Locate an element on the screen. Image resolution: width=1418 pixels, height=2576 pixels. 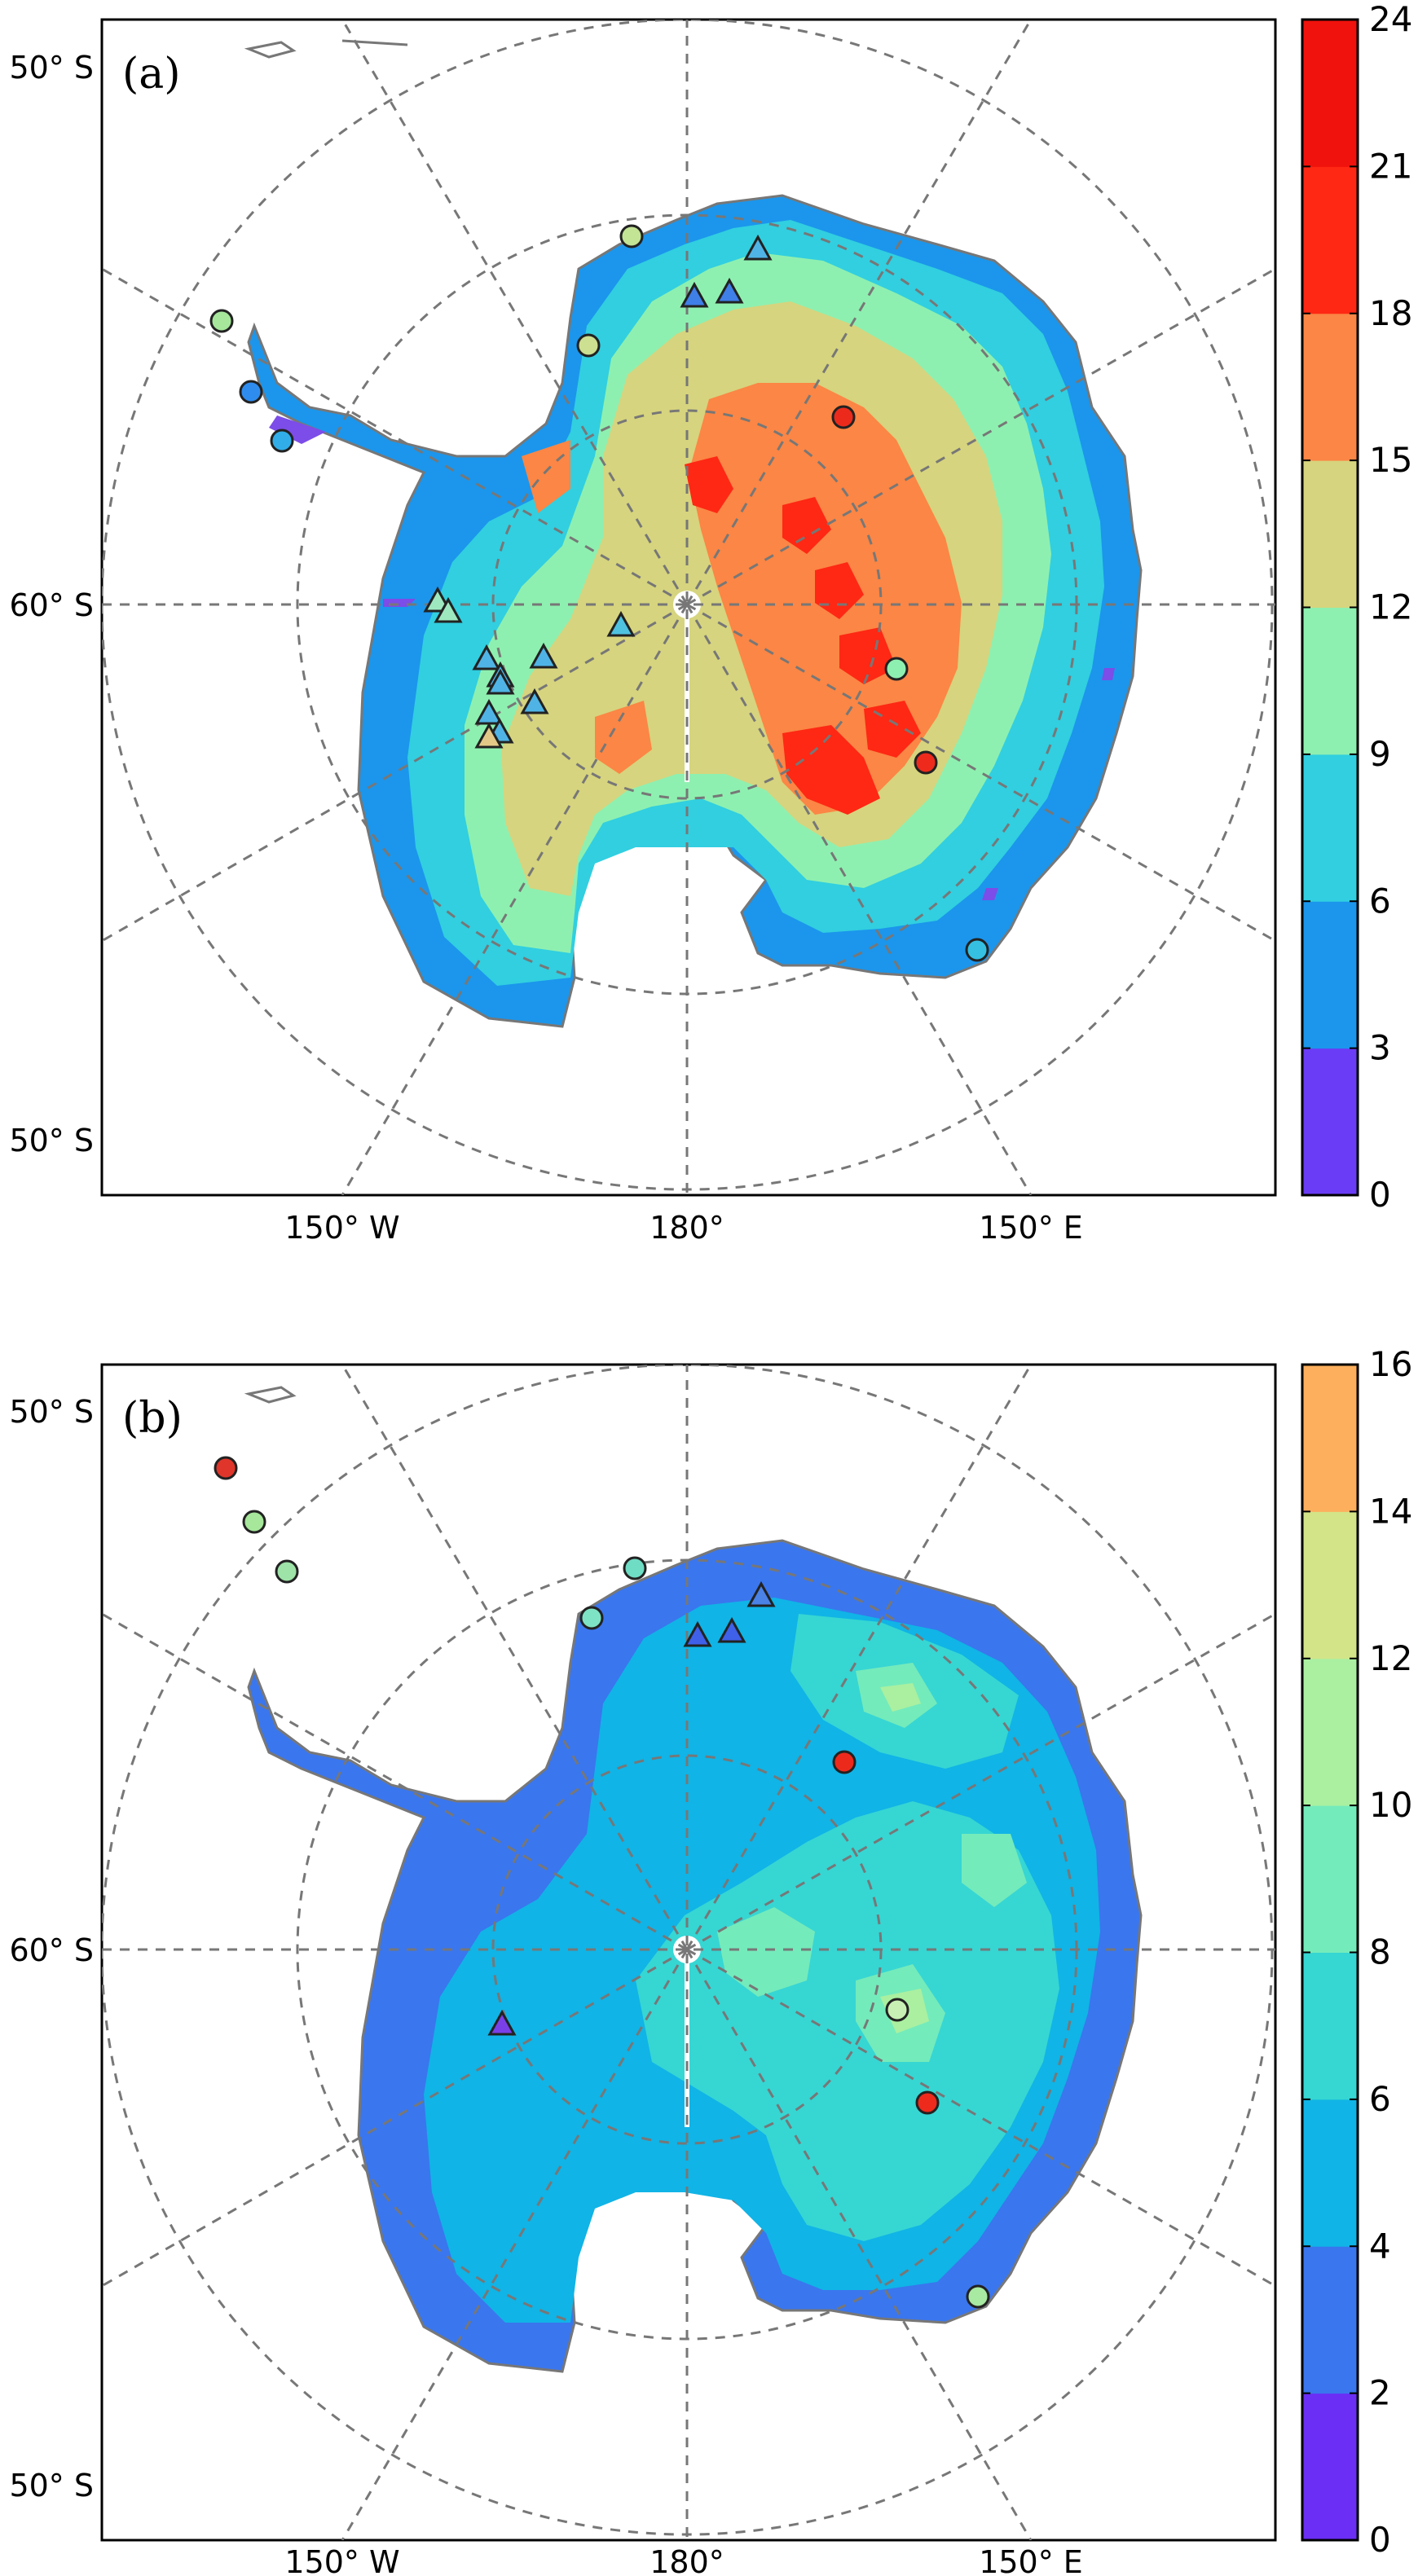
colorbar-tick-label: 10 is located at coordinates (1390, 1805).